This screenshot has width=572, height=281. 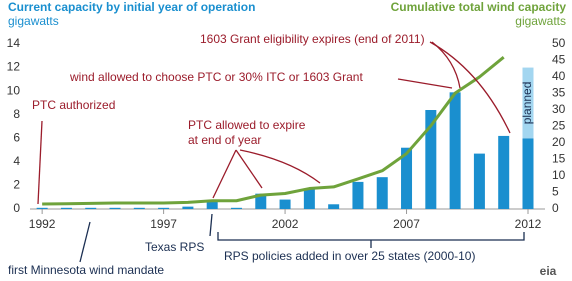 I want to click on annotation: PTC authorized, so click(x=73, y=105).